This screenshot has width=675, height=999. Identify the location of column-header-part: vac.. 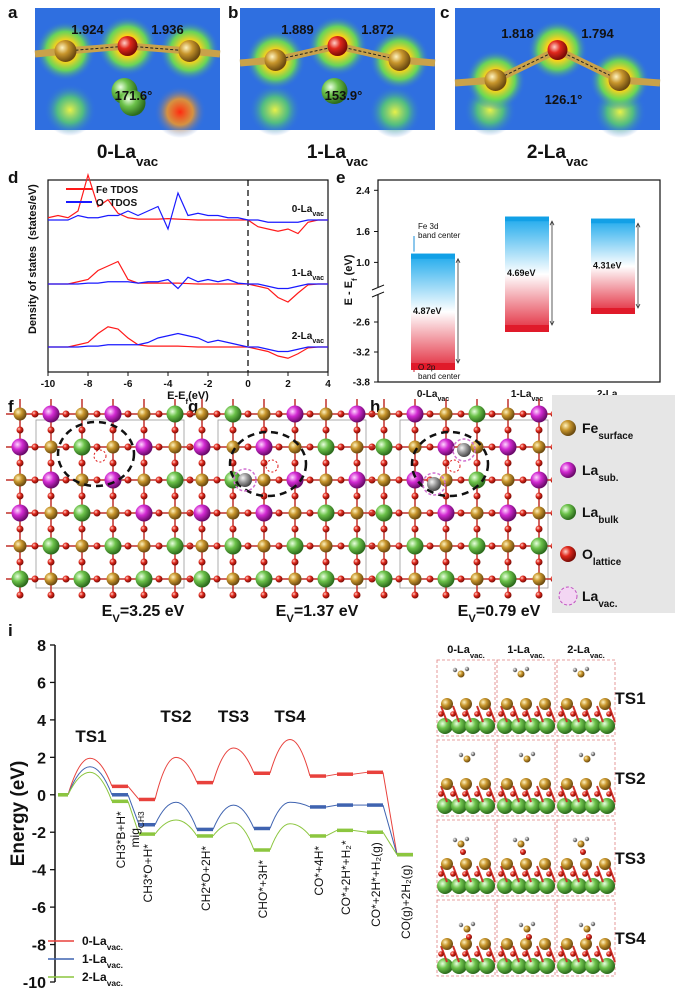
(477, 655).